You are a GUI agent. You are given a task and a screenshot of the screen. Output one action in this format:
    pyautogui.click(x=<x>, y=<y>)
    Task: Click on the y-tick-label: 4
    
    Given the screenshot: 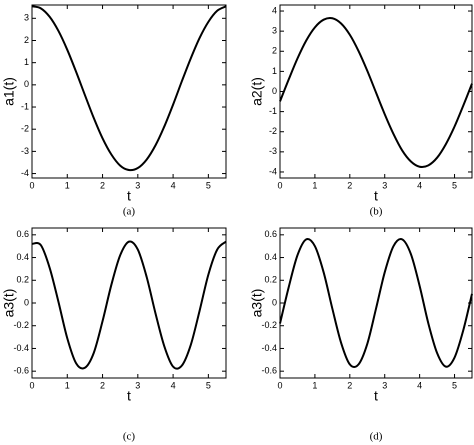 What is the action you would take?
    pyautogui.click(x=274, y=10)
    